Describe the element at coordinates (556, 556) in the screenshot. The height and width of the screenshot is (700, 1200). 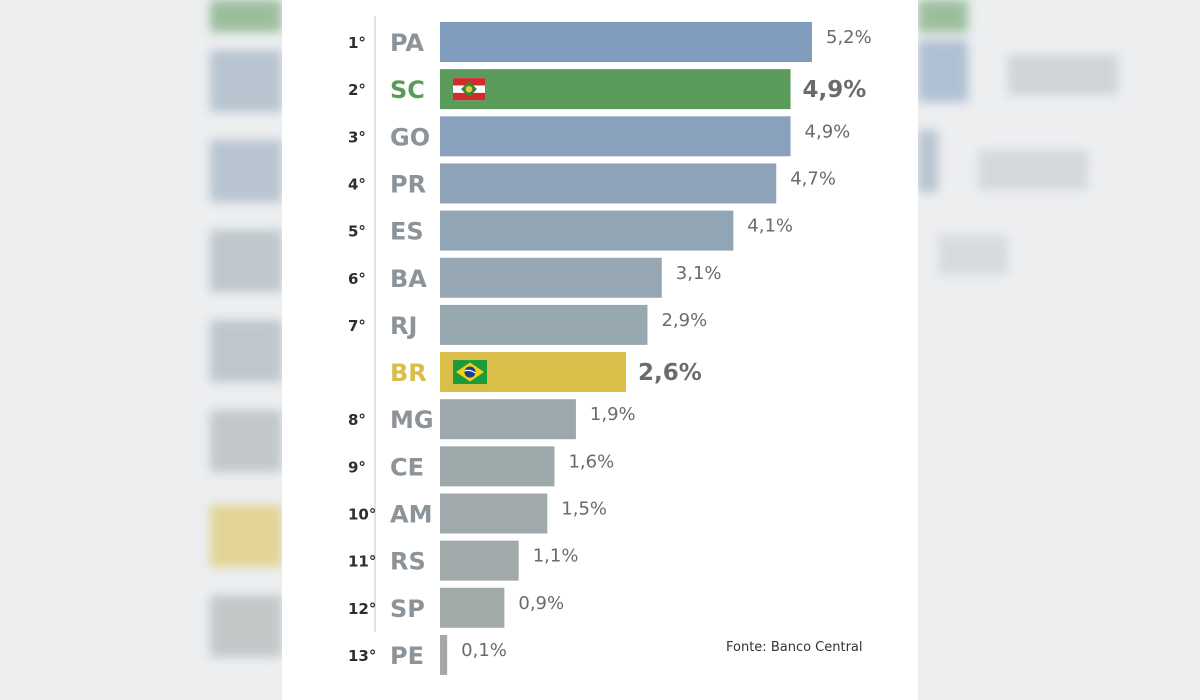
I see `value-label-rs: 1,1%` at that location.